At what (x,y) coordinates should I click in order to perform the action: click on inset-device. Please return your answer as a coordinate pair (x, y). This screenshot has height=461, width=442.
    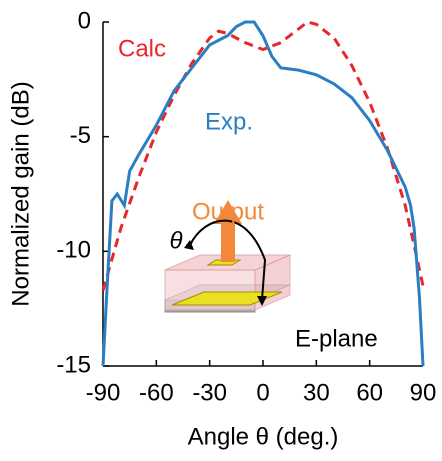
    Looking at the image, I should click on (227, 256).